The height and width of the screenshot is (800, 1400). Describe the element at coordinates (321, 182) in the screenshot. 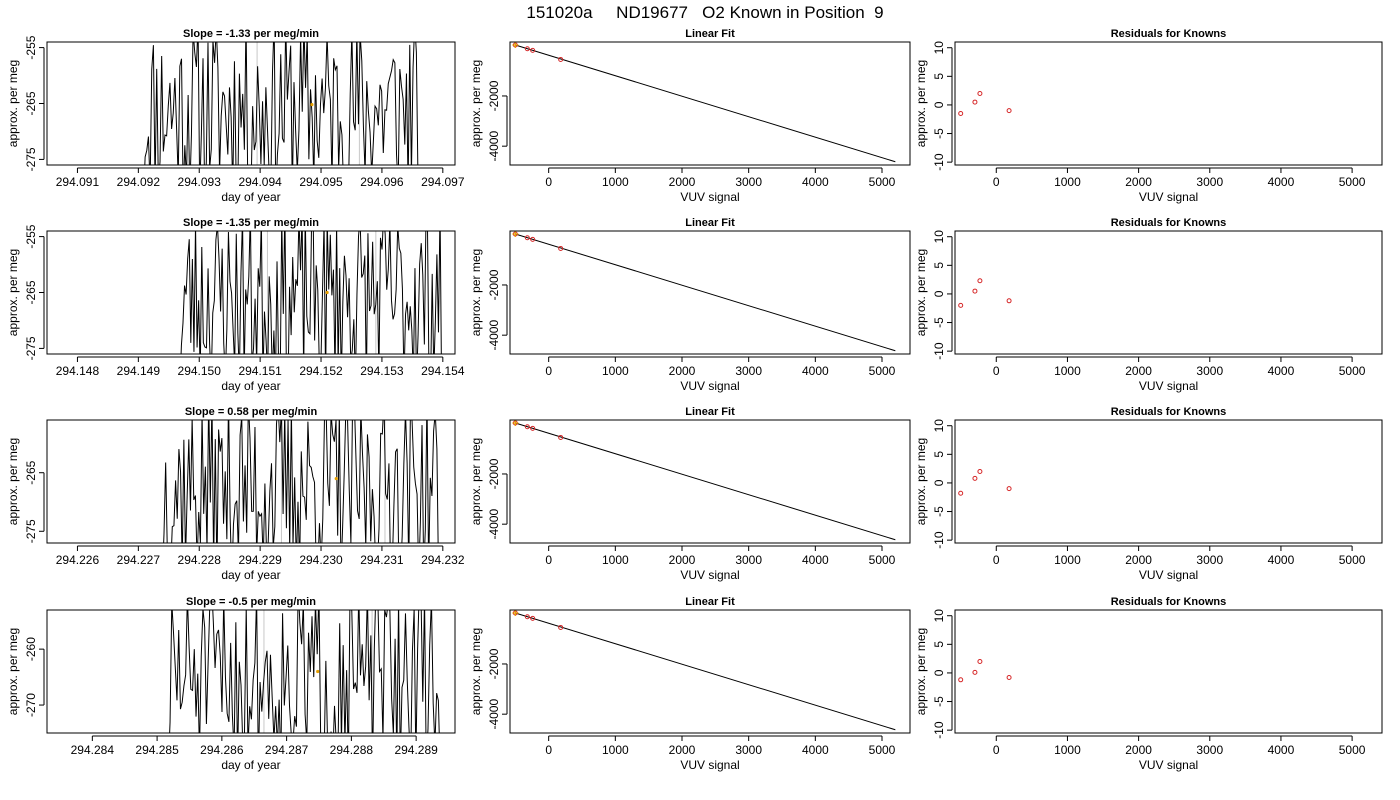

I see `x-tick-label: 294.095` at that location.